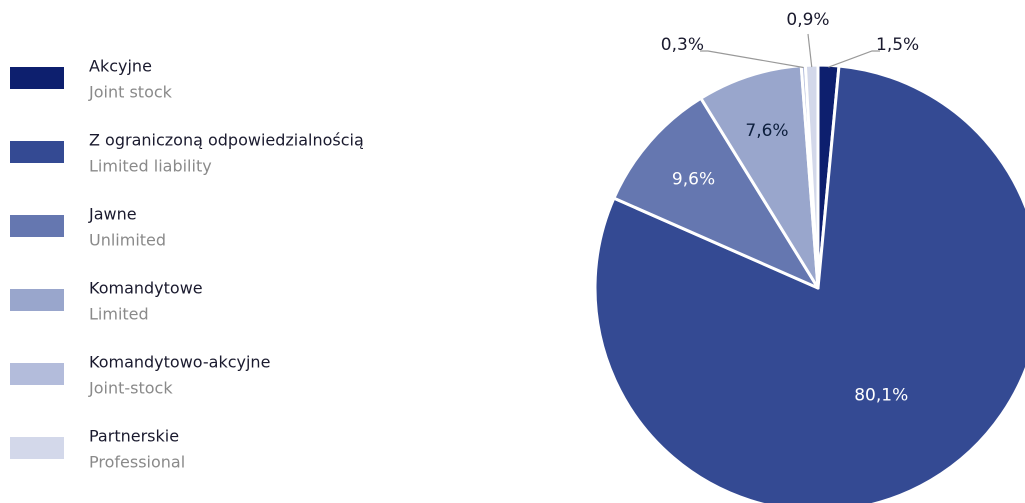 Image resolution: width=1025 pixels, height=503 pixels. Describe the element at coordinates (179, 362) in the screenshot. I see `legend-label: Komandytowo-akcyjne` at that location.